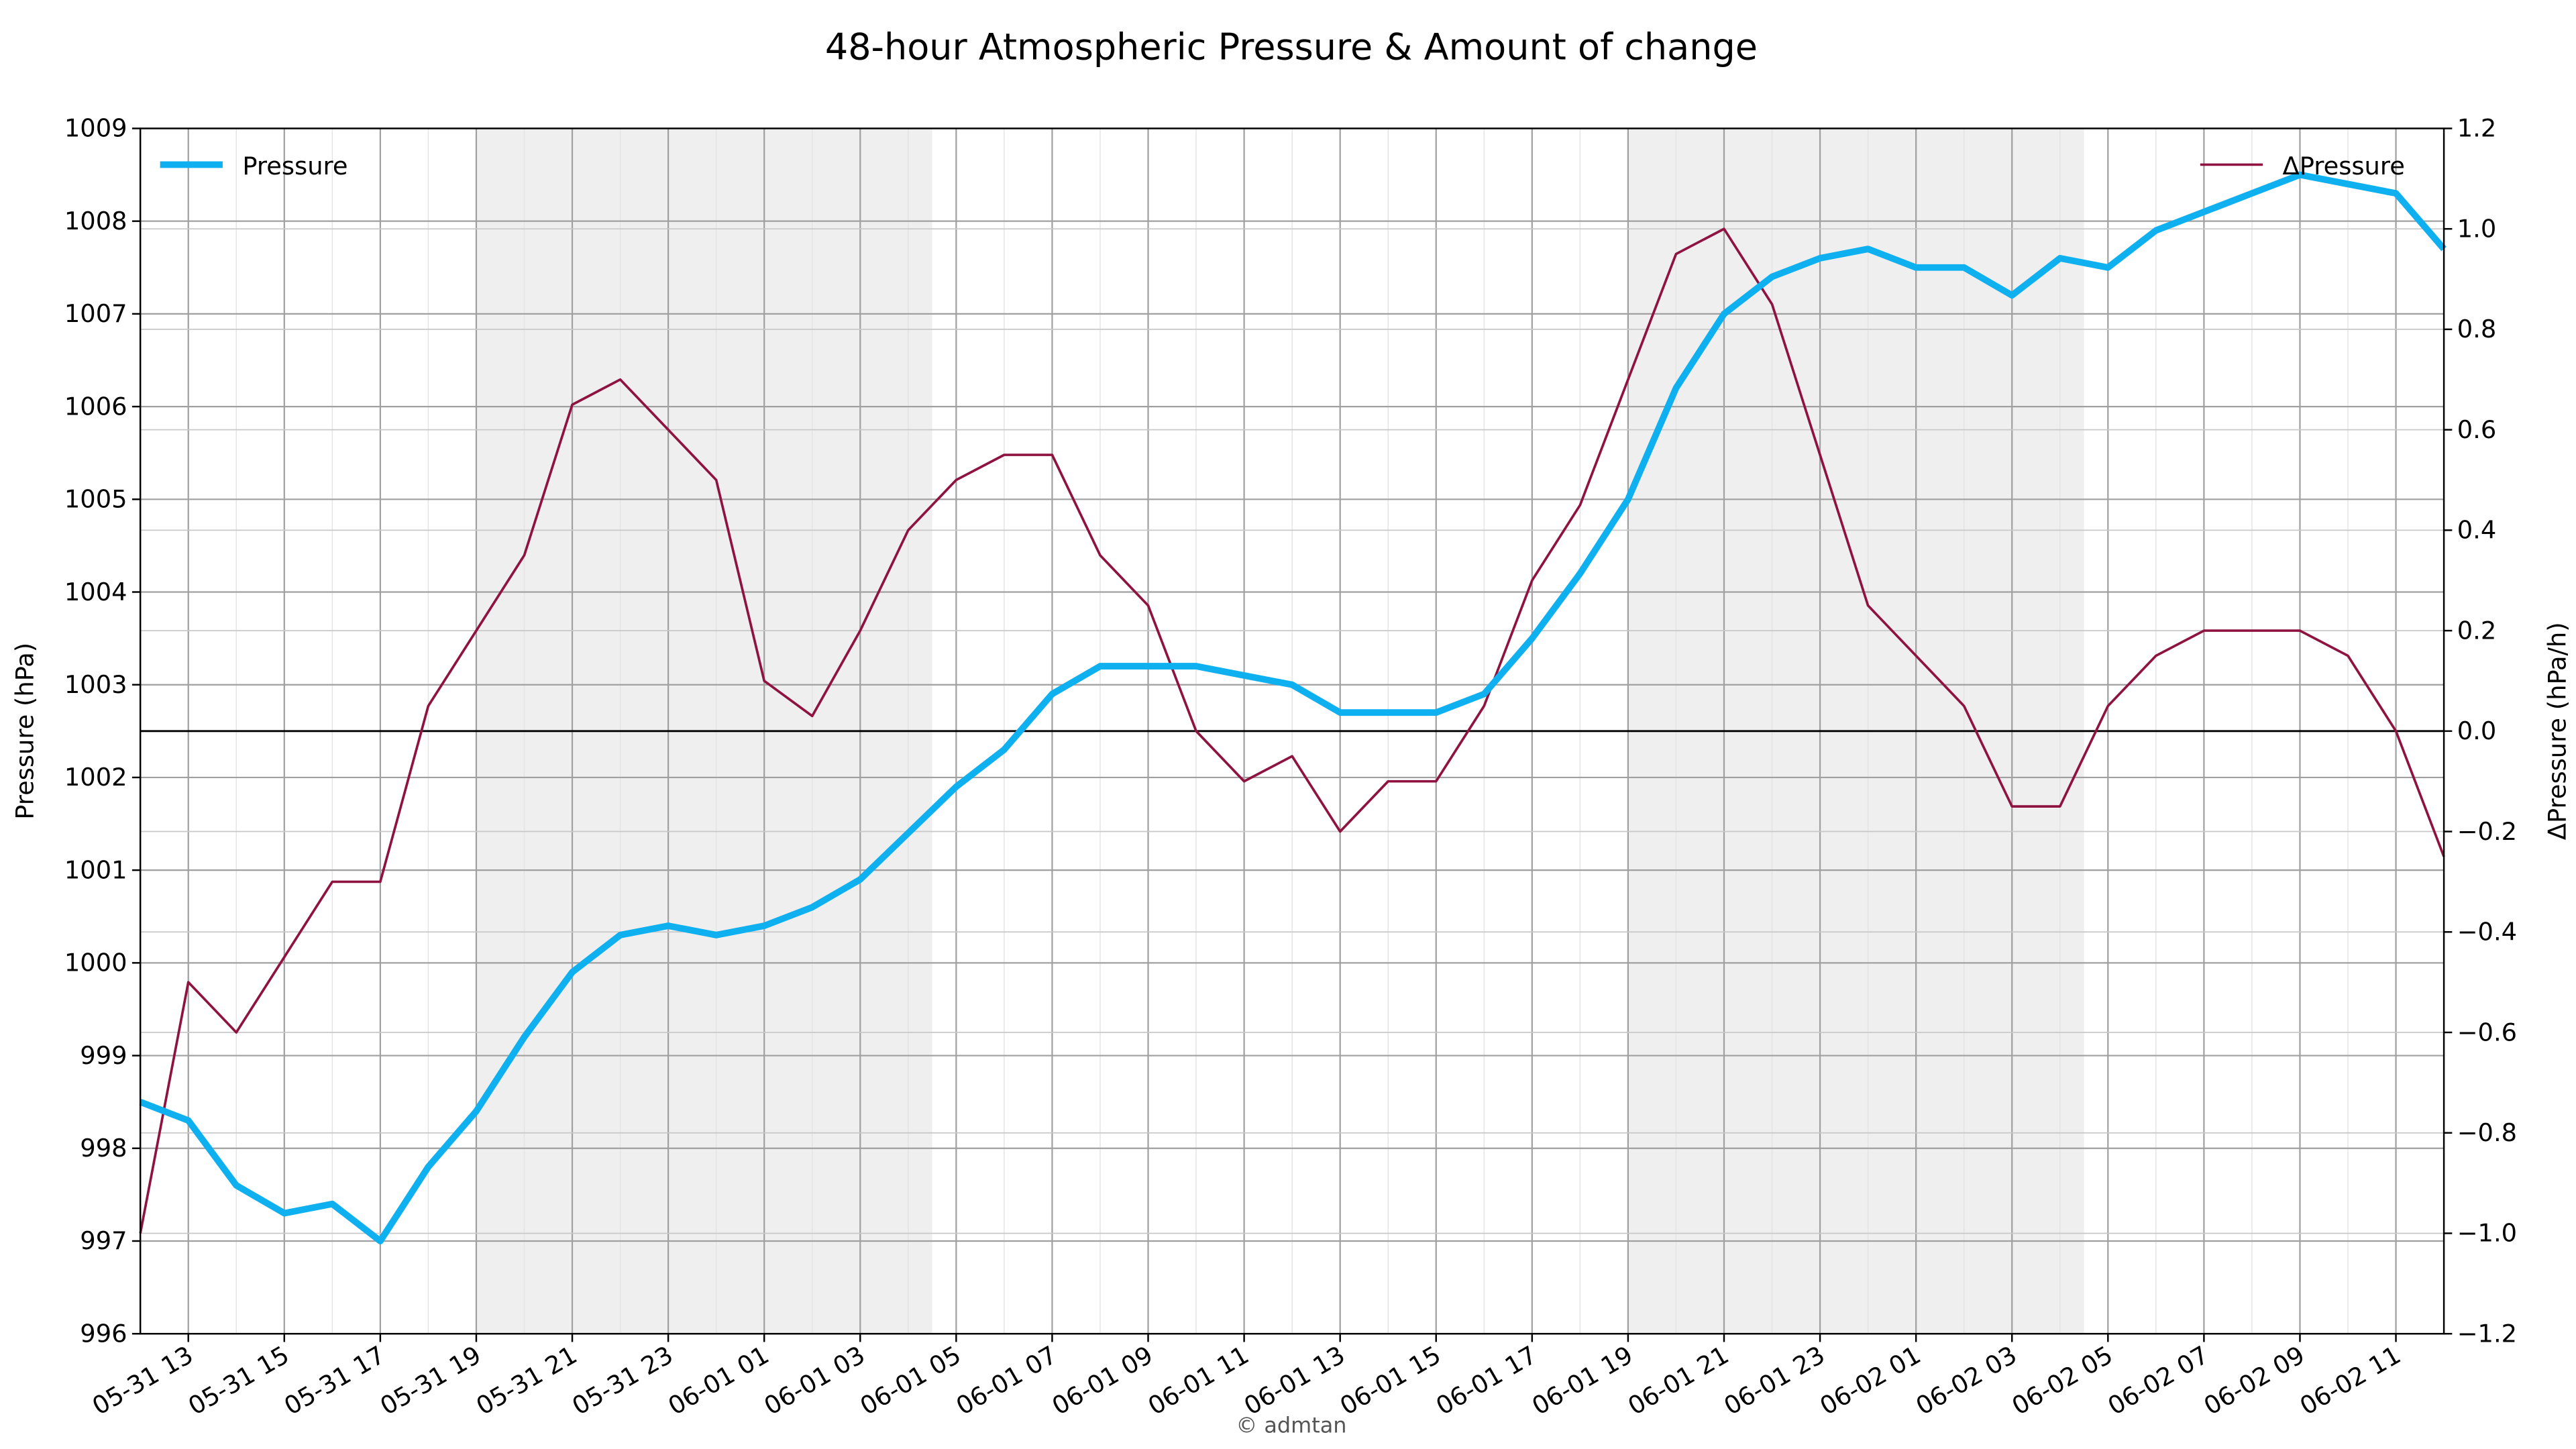 The width and height of the screenshot is (2576, 1449). I want to click on y-tick-label: 996, so click(103, 1333).